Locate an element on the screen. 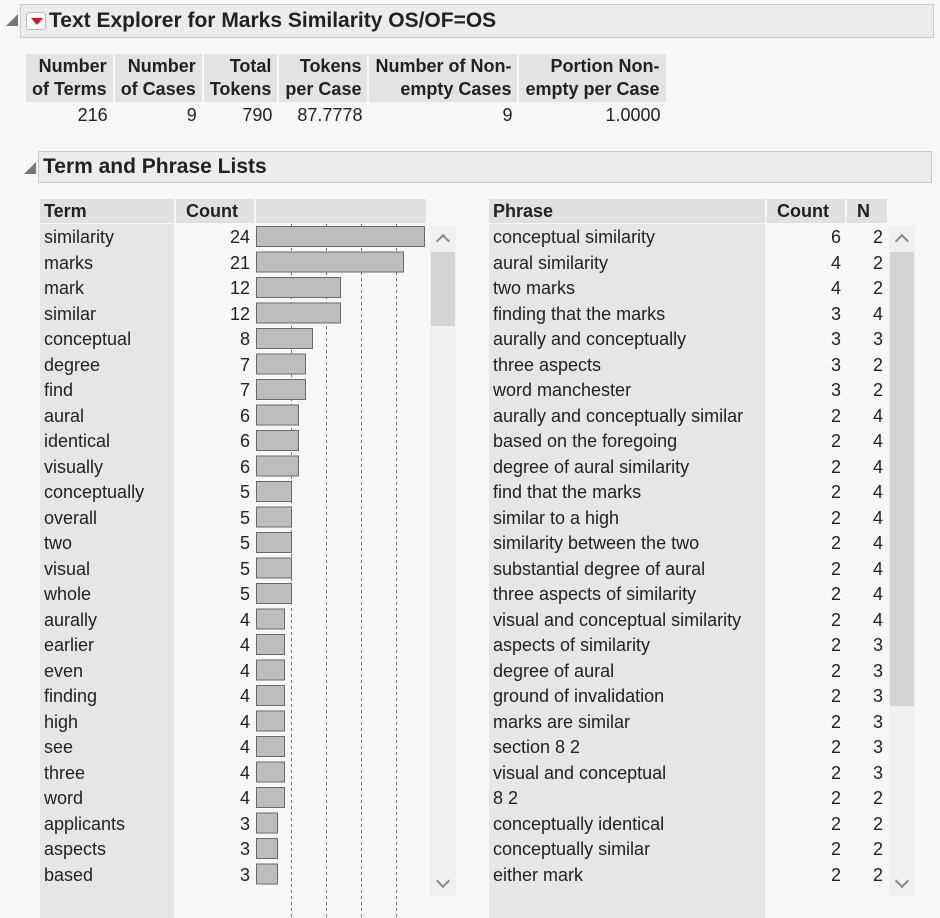 The width and height of the screenshot is (940, 918). term-column-header: Term is located at coordinates (107, 211).